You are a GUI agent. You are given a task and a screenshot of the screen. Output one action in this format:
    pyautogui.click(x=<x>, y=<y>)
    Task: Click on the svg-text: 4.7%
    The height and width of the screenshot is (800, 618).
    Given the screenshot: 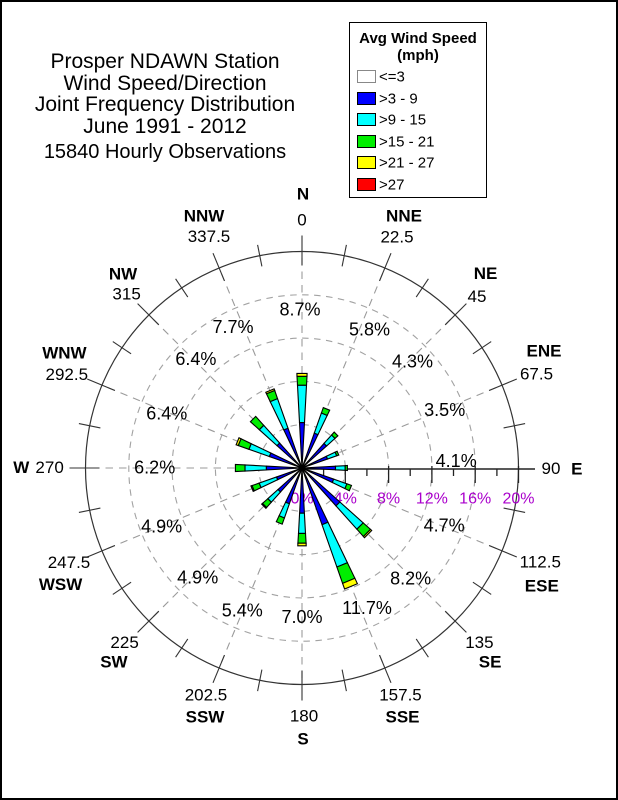 What is the action you would take?
    pyautogui.click(x=444, y=525)
    